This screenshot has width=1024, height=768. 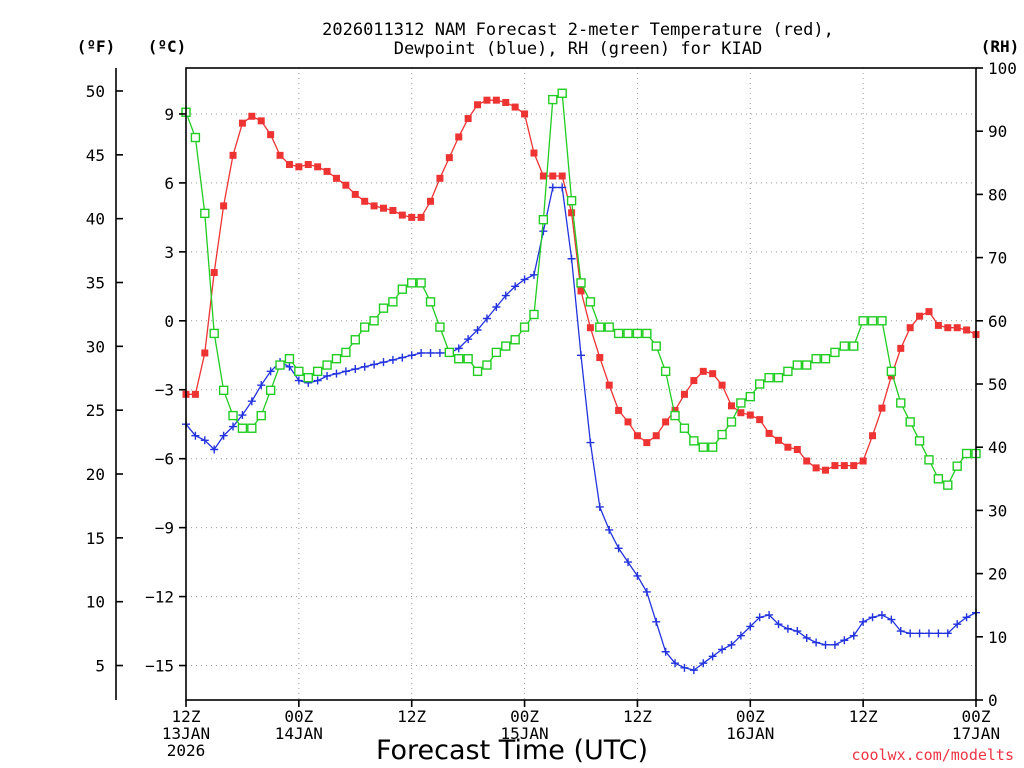 What do you see at coordinates (186, 750) in the screenshot?
I see `x-tick-label: 2026` at bounding box center [186, 750].